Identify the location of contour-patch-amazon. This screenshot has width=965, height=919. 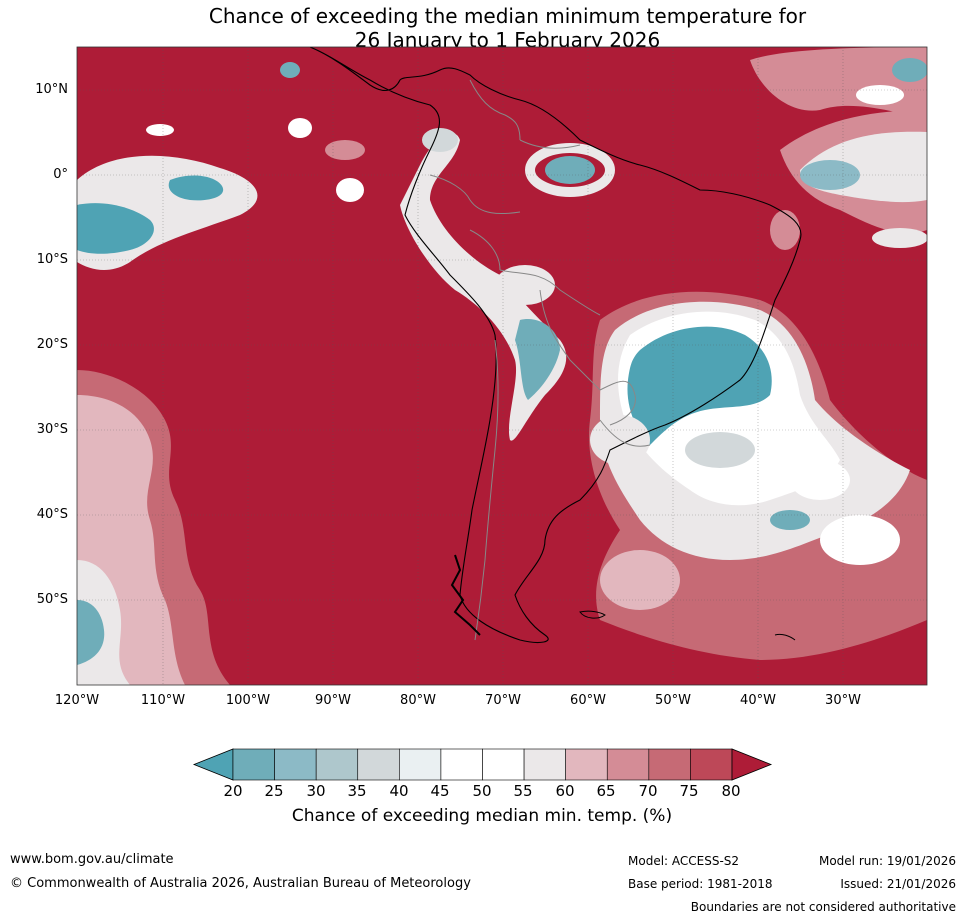
(570, 170).